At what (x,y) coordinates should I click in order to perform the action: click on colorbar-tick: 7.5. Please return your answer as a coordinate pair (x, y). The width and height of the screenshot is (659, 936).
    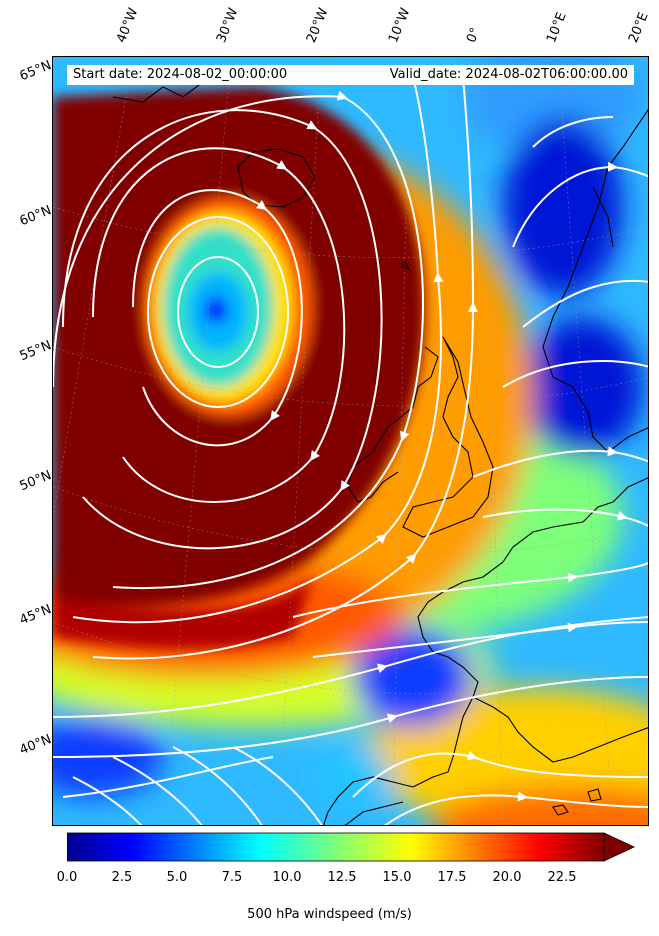
    Looking at the image, I should click on (232, 877).